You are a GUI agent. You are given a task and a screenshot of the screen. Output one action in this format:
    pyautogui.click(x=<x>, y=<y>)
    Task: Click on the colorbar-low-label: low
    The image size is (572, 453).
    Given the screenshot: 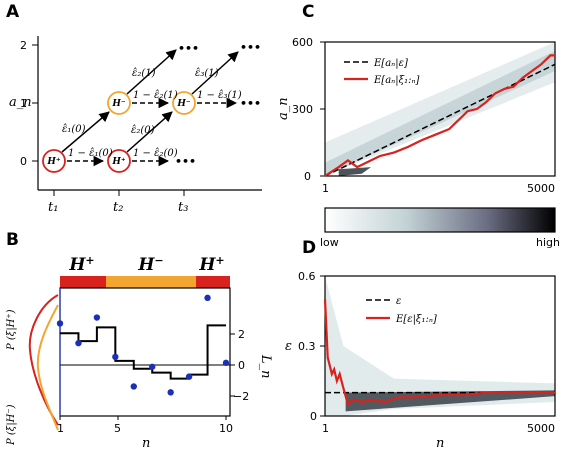 What is the action you would take?
    pyautogui.click(x=329, y=242)
    